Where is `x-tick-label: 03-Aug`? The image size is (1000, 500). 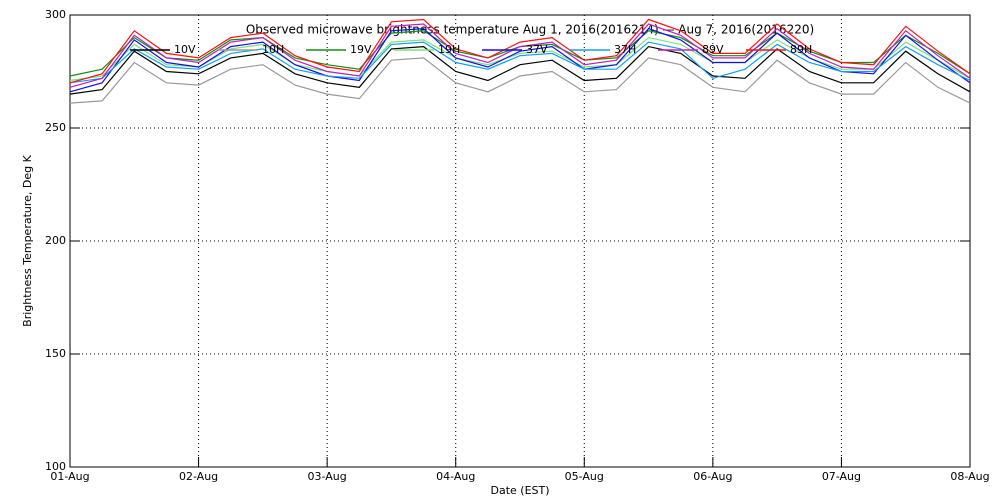 x-tick-label: 03-Aug is located at coordinates (327, 476).